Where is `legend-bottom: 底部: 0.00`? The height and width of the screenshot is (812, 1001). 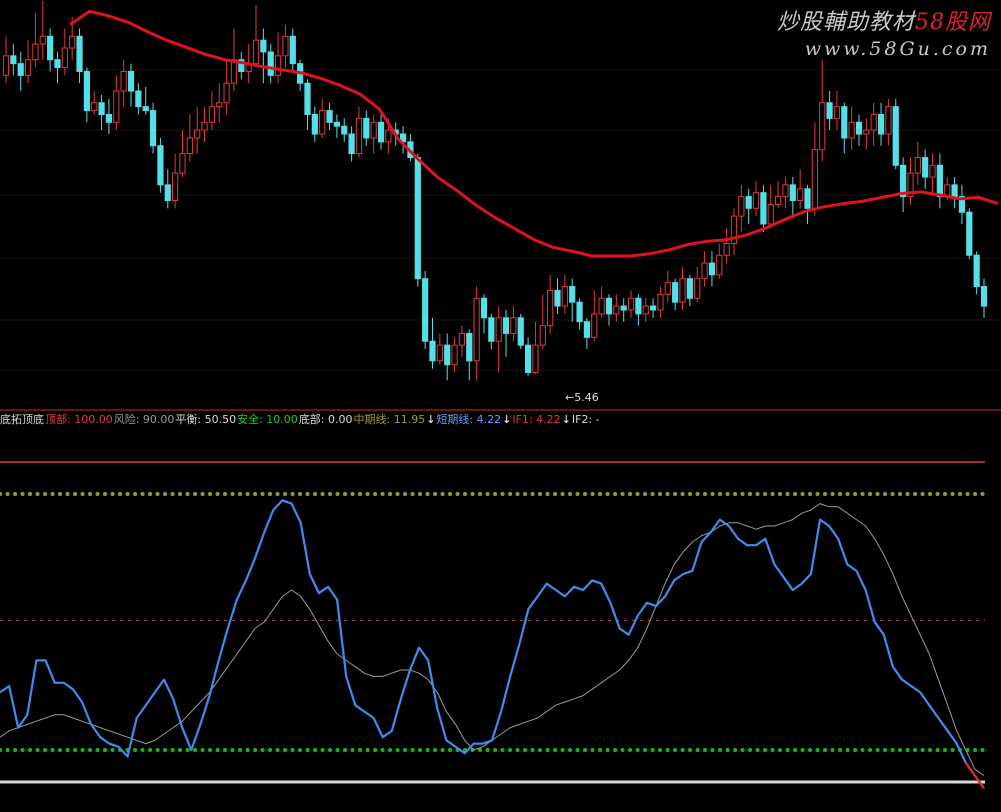
legend-bottom: 底部: 0.00 is located at coordinates (325, 419).